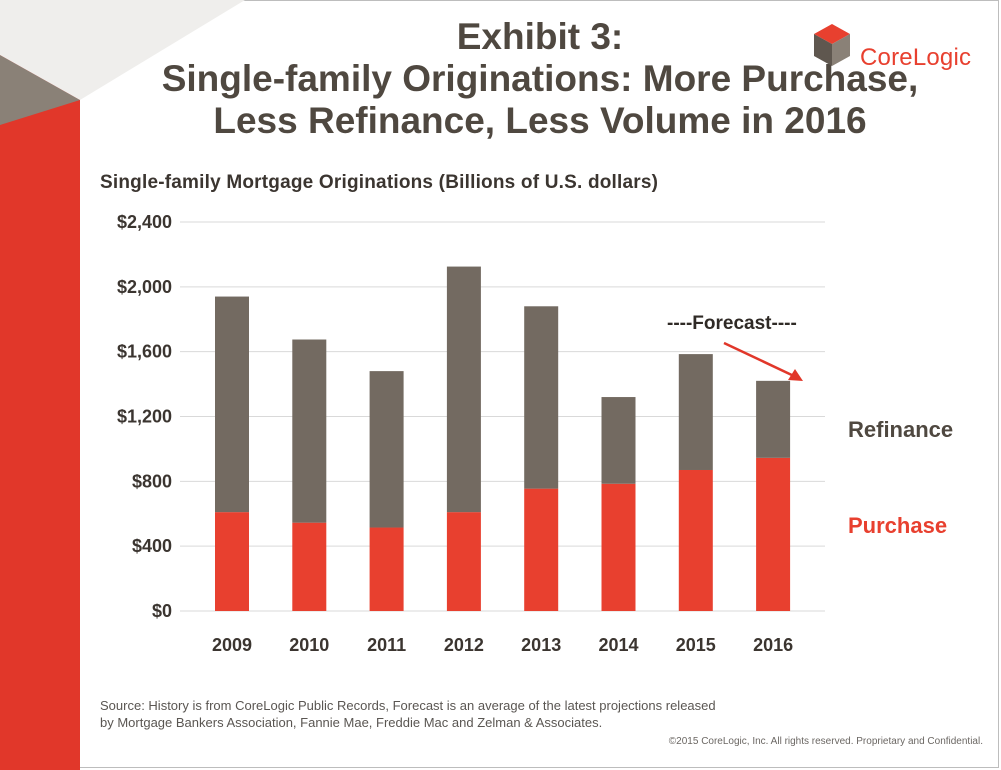 Image resolution: width=1001 pixels, height=770 pixels. What do you see at coordinates (232, 561) in the screenshot?
I see `bar-purchase-2009` at bounding box center [232, 561].